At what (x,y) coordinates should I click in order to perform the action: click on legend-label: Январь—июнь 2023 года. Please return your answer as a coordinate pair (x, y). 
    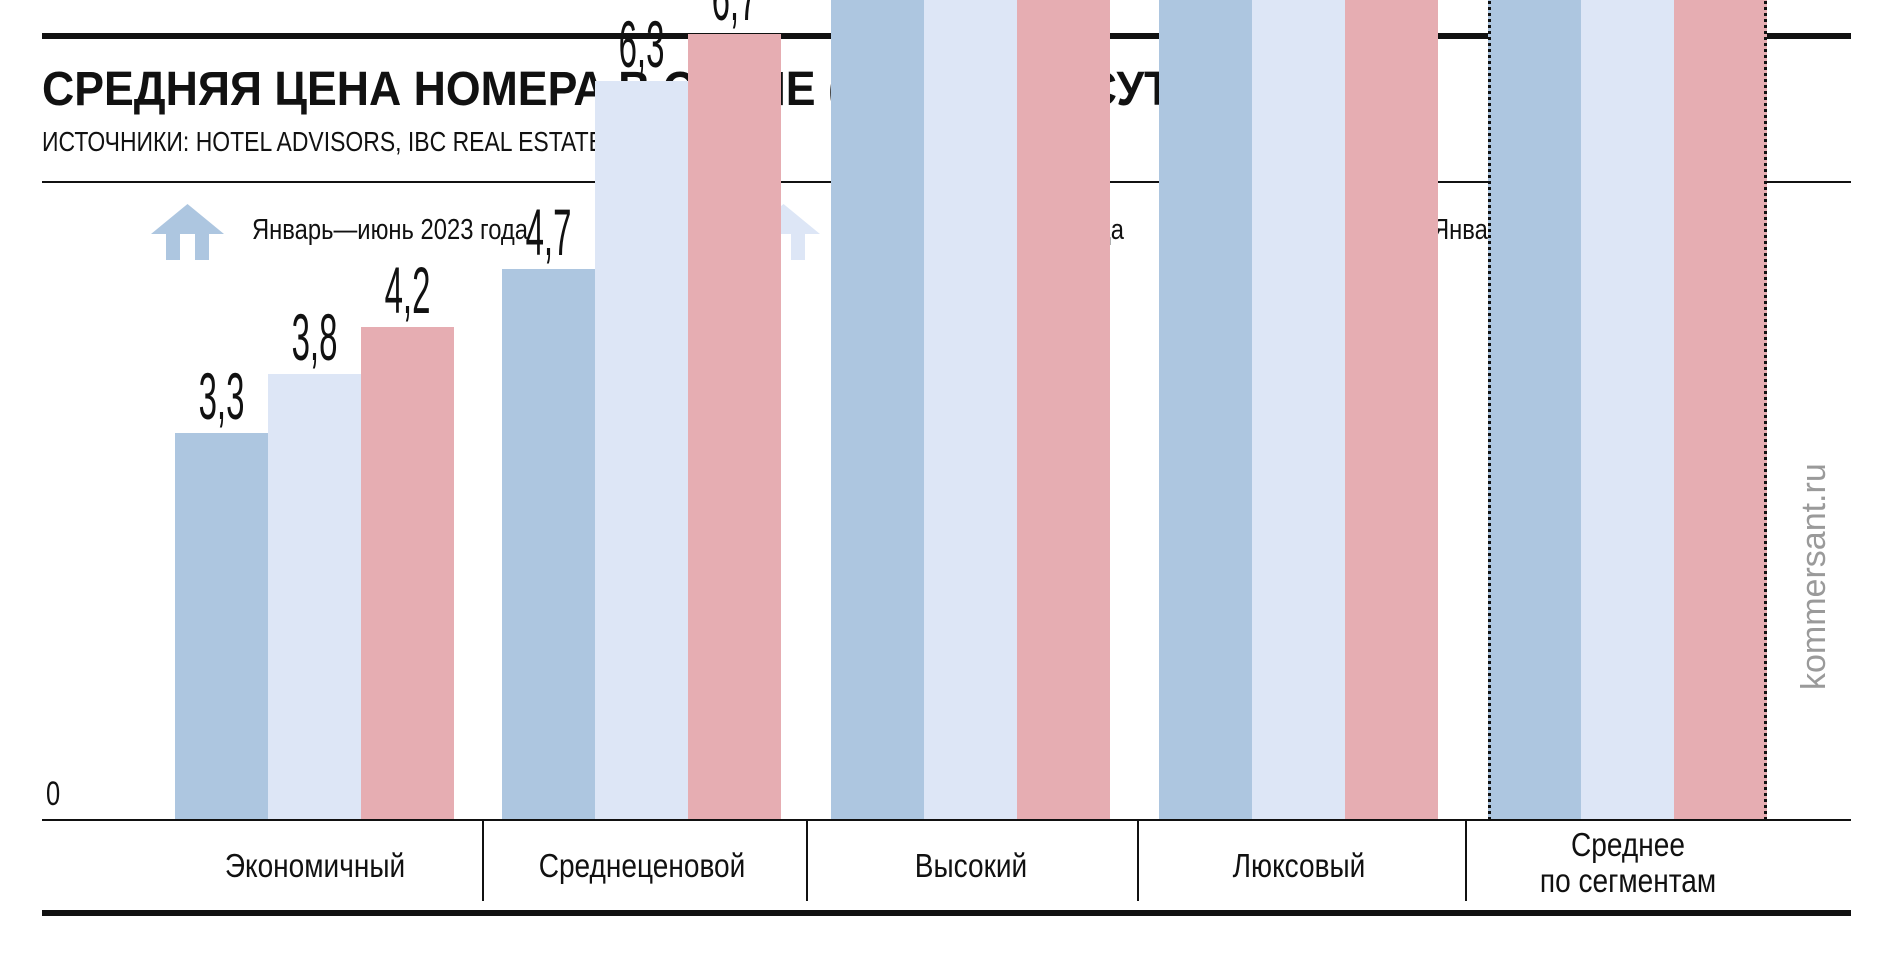
    Looking at the image, I should click on (390, 230).